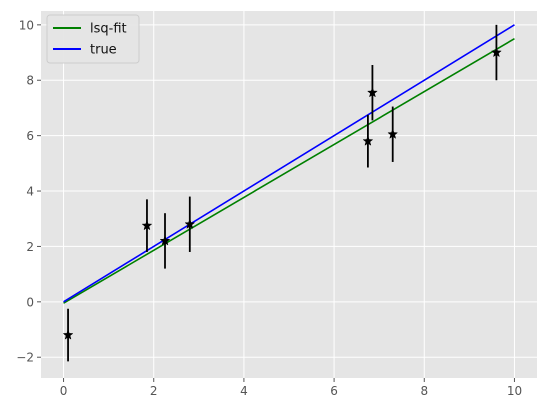  What do you see at coordinates (291, 388) in the screenshot?
I see `x-axis-ticks: 0 2 4 6 8 10` at bounding box center [291, 388].